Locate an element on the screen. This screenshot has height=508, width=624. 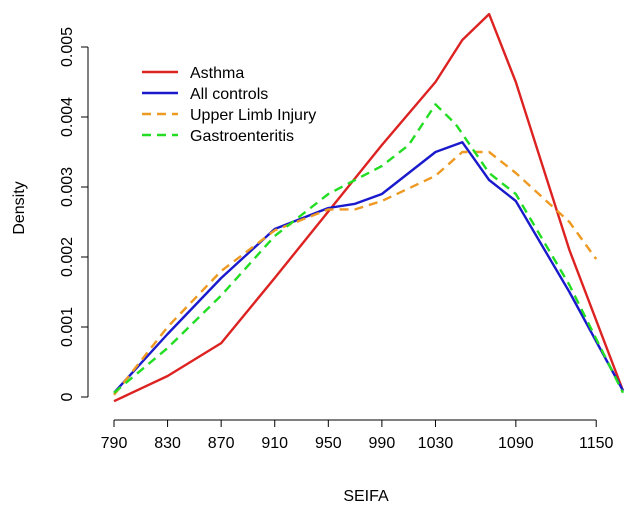
x-tick-label: 1150 is located at coordinates (596, 443).